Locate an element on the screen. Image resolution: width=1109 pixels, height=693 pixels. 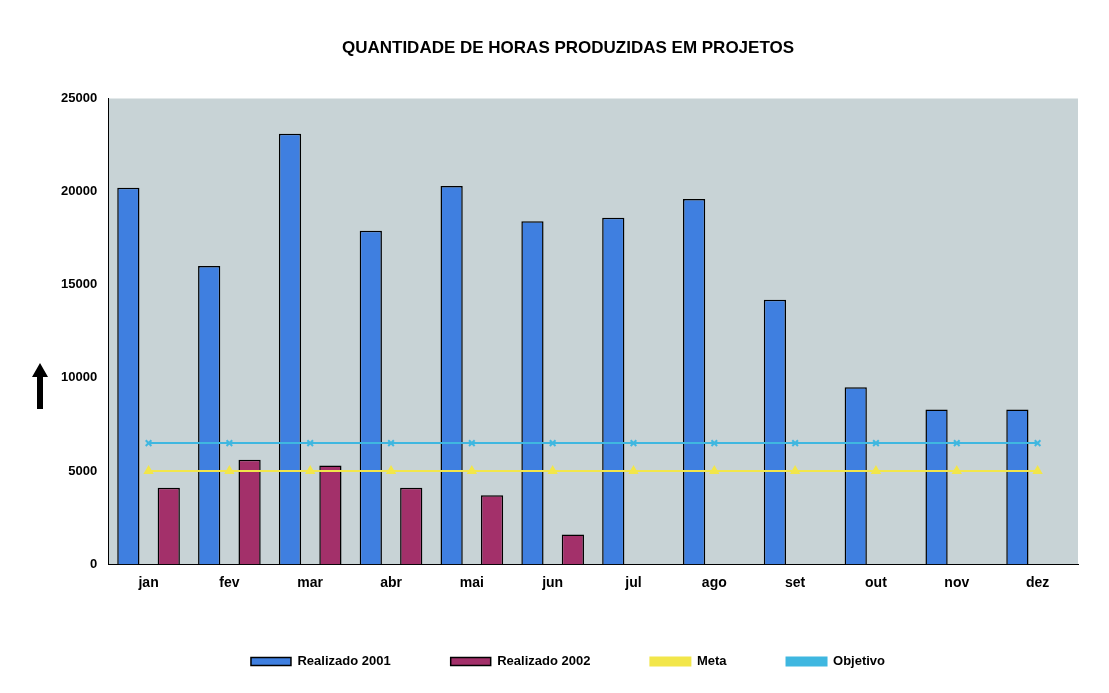
y-tick-label: 15000 is located at coordinates (79, 284).